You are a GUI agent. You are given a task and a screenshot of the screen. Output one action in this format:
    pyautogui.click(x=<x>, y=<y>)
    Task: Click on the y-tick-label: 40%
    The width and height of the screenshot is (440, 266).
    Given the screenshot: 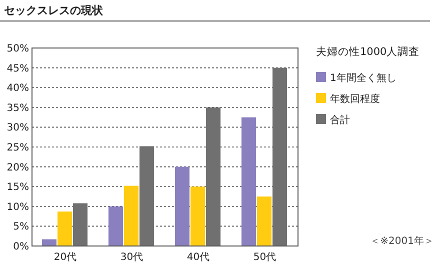 What is the action you would take?
    pyautogui.click(x=17, y=88)
    